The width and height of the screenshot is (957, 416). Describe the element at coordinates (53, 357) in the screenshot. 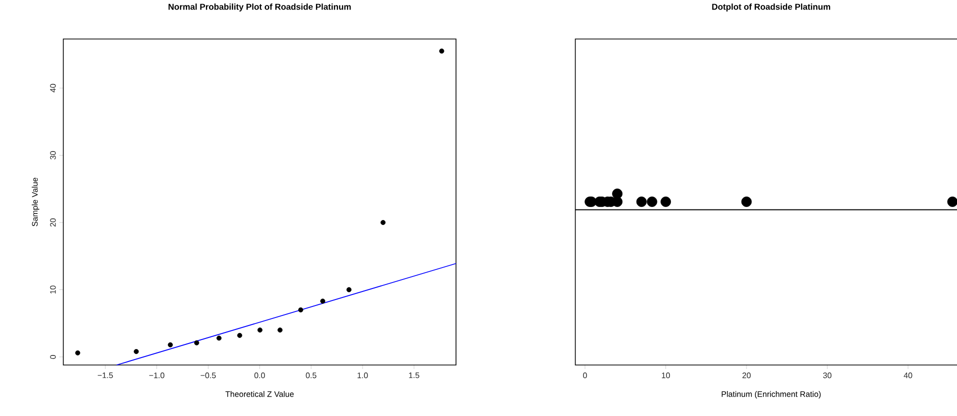

I see `y-tick-label: 0` at that location.